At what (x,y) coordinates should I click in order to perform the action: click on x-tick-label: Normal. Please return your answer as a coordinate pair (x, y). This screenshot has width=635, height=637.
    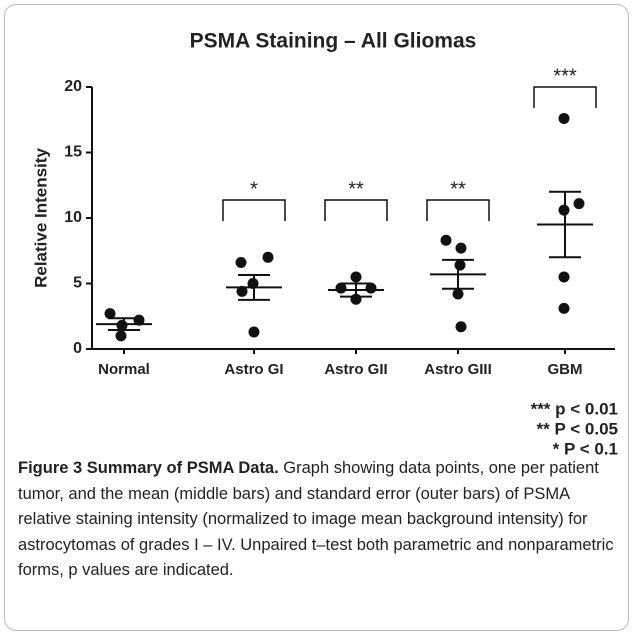
    Looking at the image, I should click on (124, 369).